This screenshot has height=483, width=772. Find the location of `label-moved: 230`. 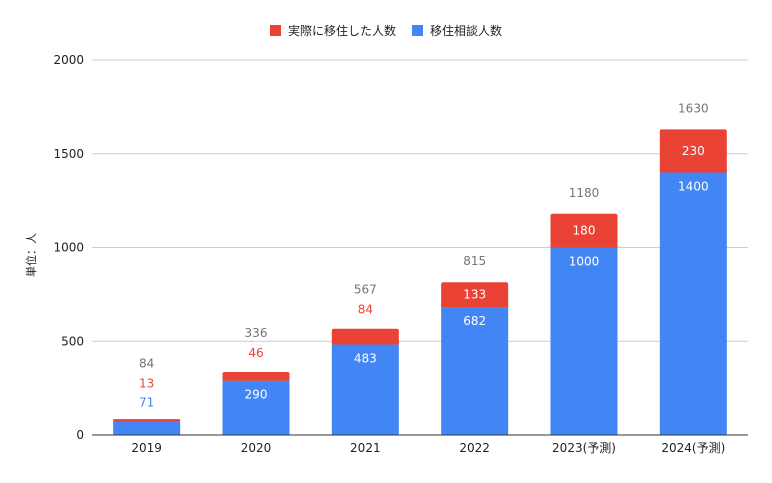

label-moved: 230 is located at coordinates (693, 151).